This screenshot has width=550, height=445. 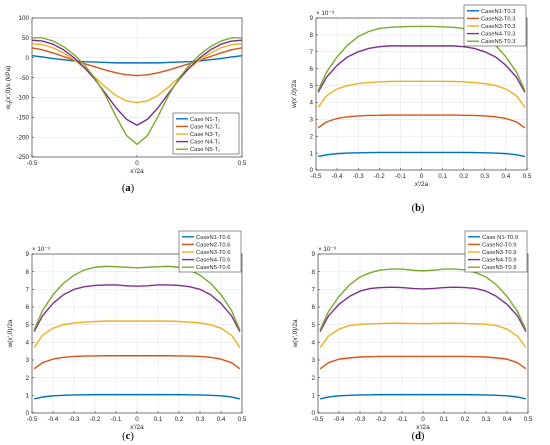 I want to click on legend-entry-5: CaseN5-T0.6, so click(x=213, y=268).